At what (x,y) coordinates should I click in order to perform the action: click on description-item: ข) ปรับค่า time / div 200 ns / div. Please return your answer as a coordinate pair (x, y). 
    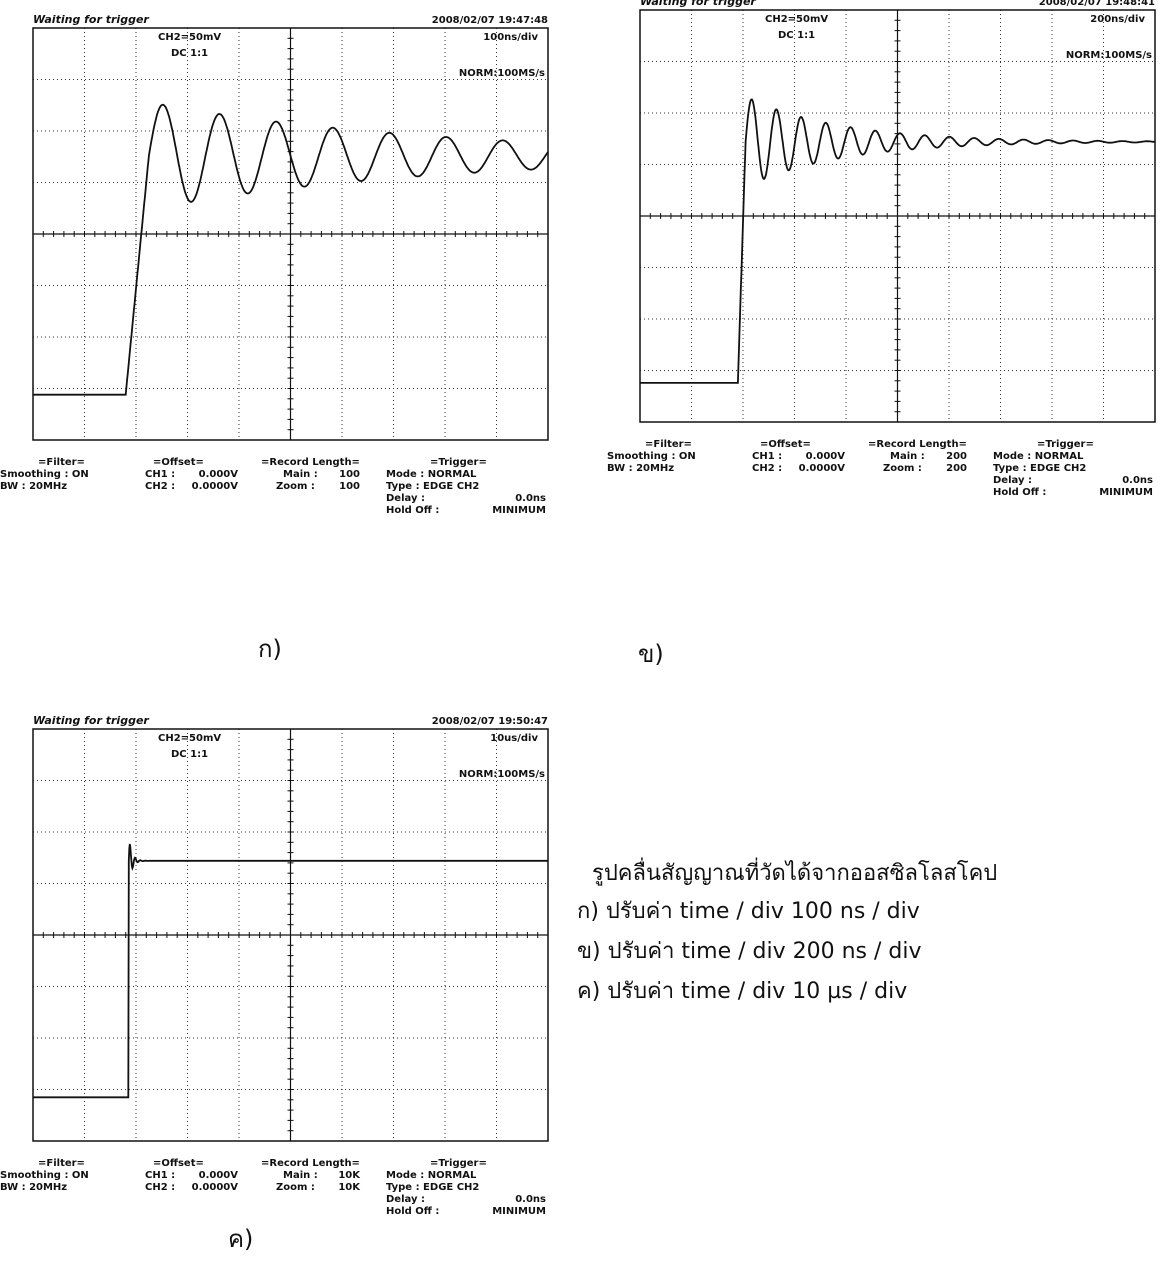
    Looking at the image, I should click on (749, 951).